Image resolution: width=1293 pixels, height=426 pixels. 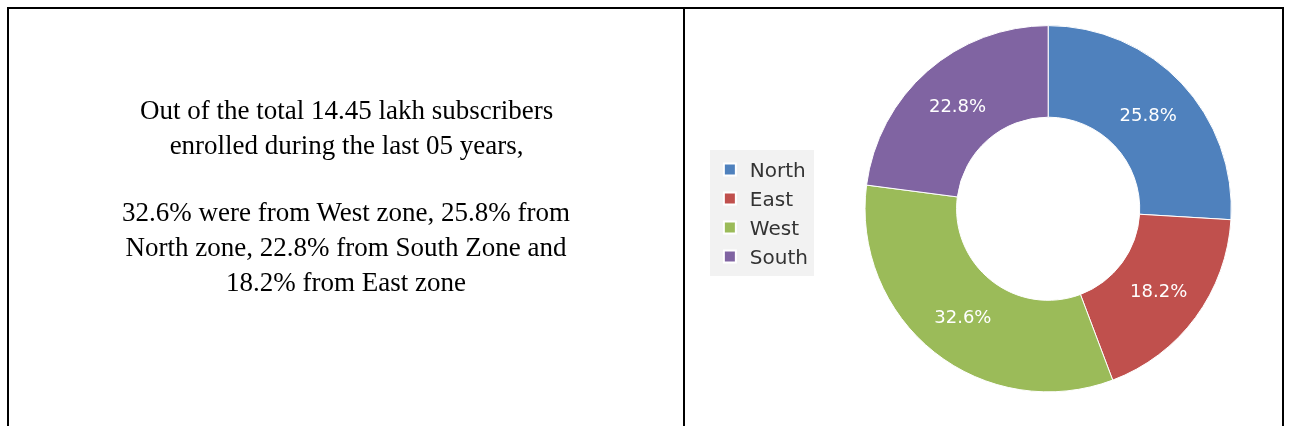 What do you see at coordinates (778, 257) in the screenshot?
I see `legend-label: South` at bounding box center [778, 257].